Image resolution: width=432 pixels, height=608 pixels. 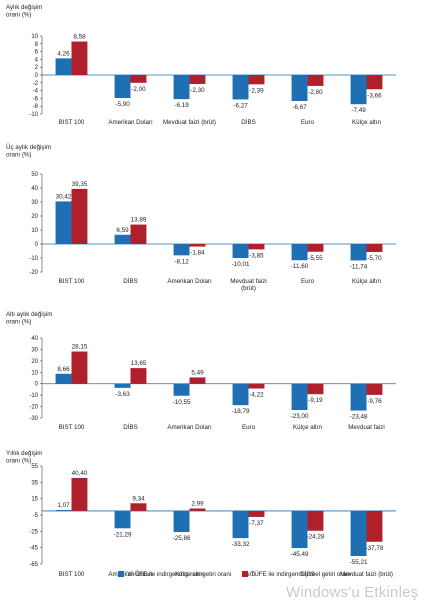 What do you see at coordinates (375, 548) in the screenshot?
I see `data-label: -37,78` at bounding box center [375, 548].